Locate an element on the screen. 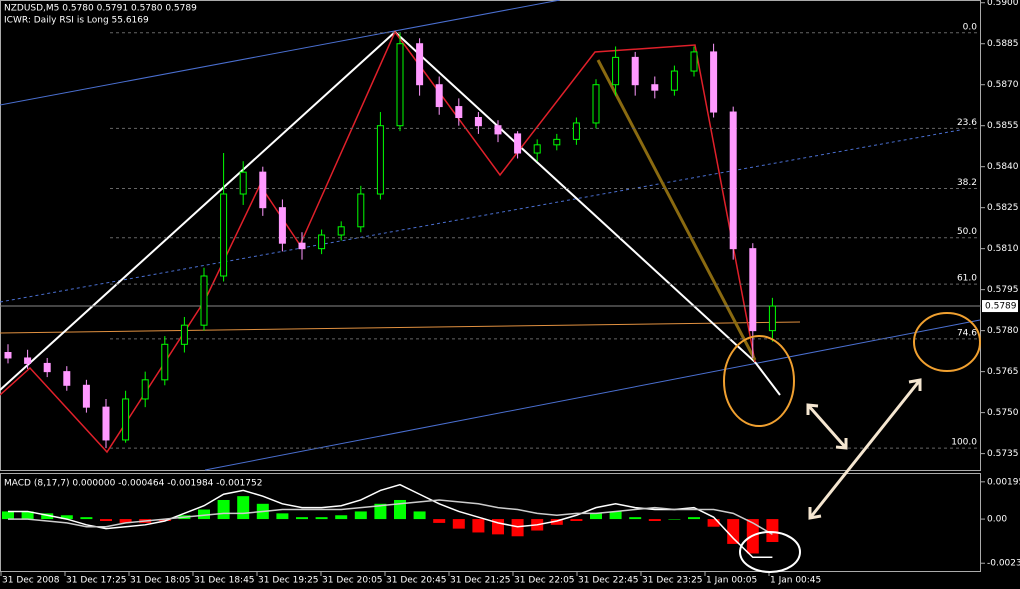 This screenshot has width=1020, height=589. x-tick-label: 31 Dec 20:45 is located at coordinates (416, 581).